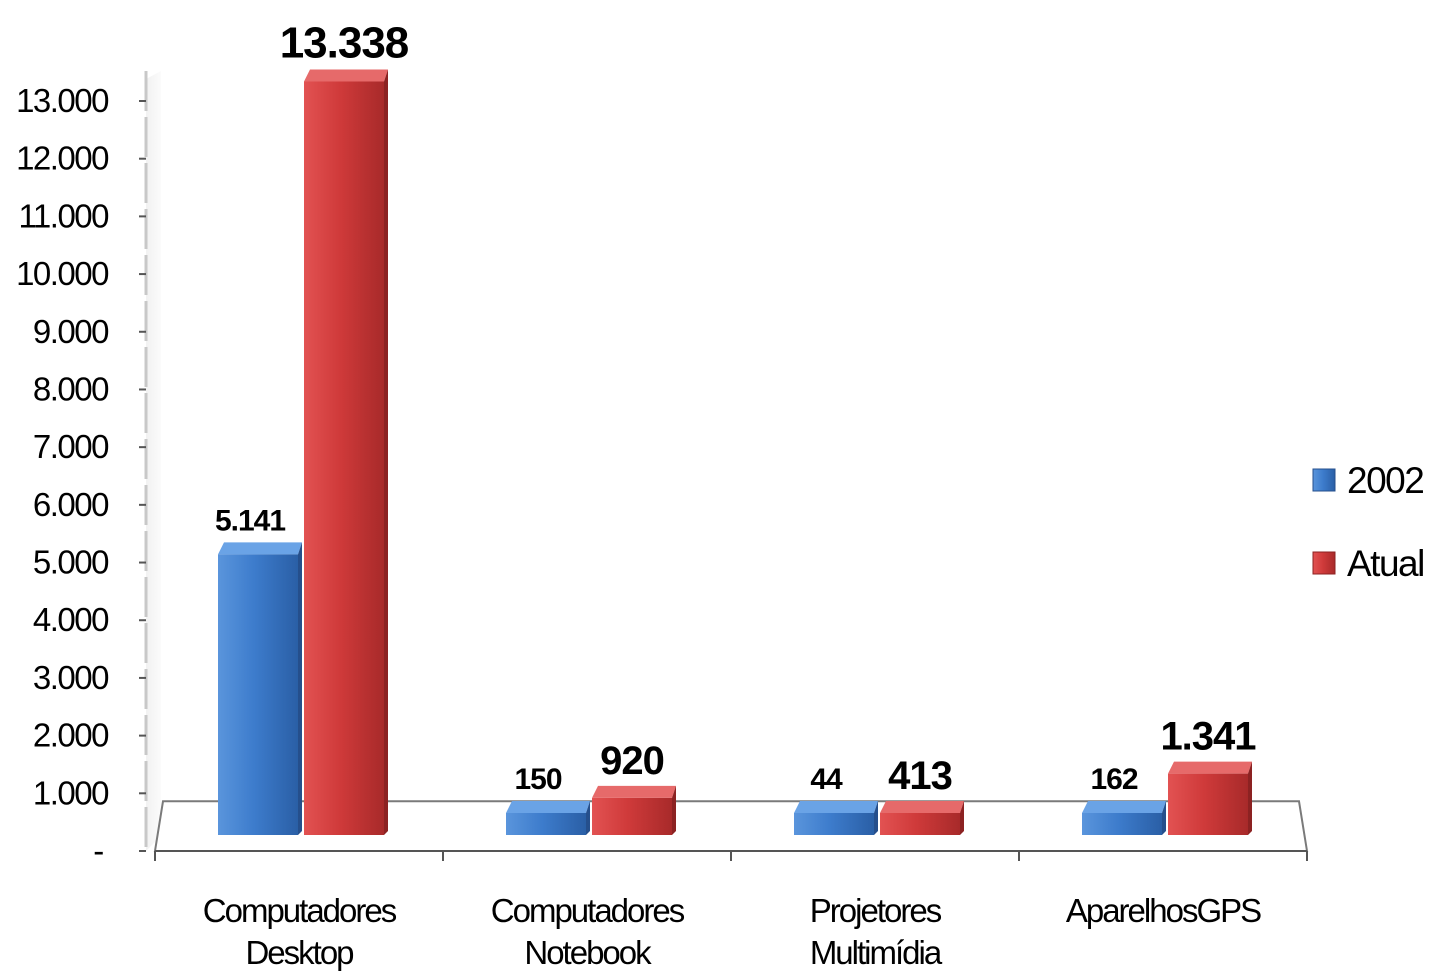 Image resolution: width=1437 pixels, height=971 pixels. Describe the element at coordinates (1385, 563) in the screenshot. I see `legend-label: Atual` at that location.